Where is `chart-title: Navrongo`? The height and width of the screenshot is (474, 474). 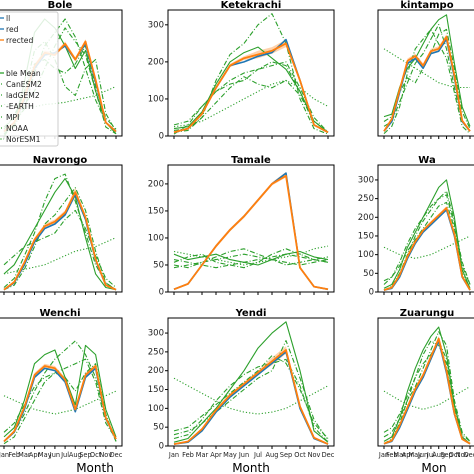 chart-title: Navrongo is located at coordinates (60, 160).